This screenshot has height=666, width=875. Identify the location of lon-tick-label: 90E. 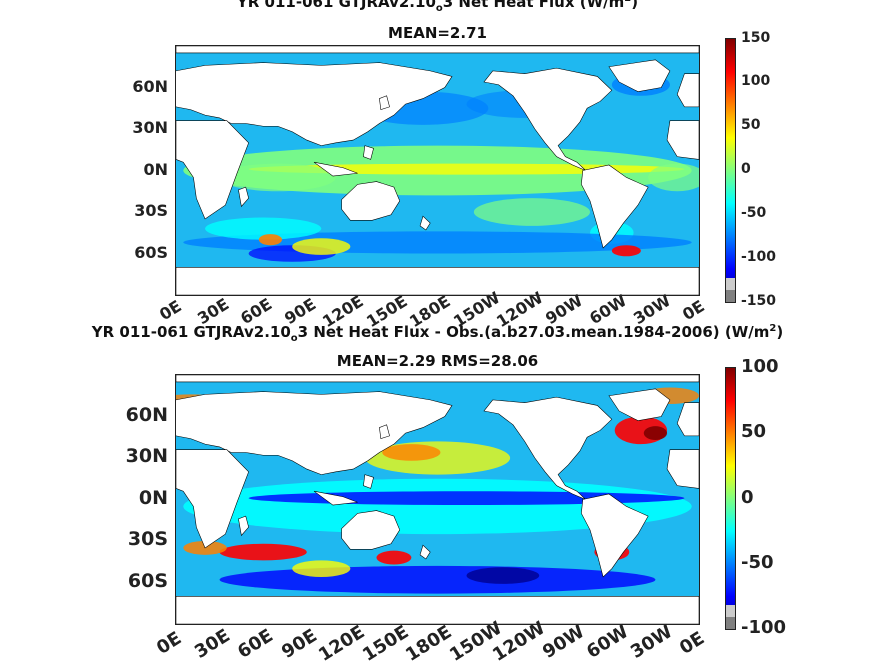
(299, 643).